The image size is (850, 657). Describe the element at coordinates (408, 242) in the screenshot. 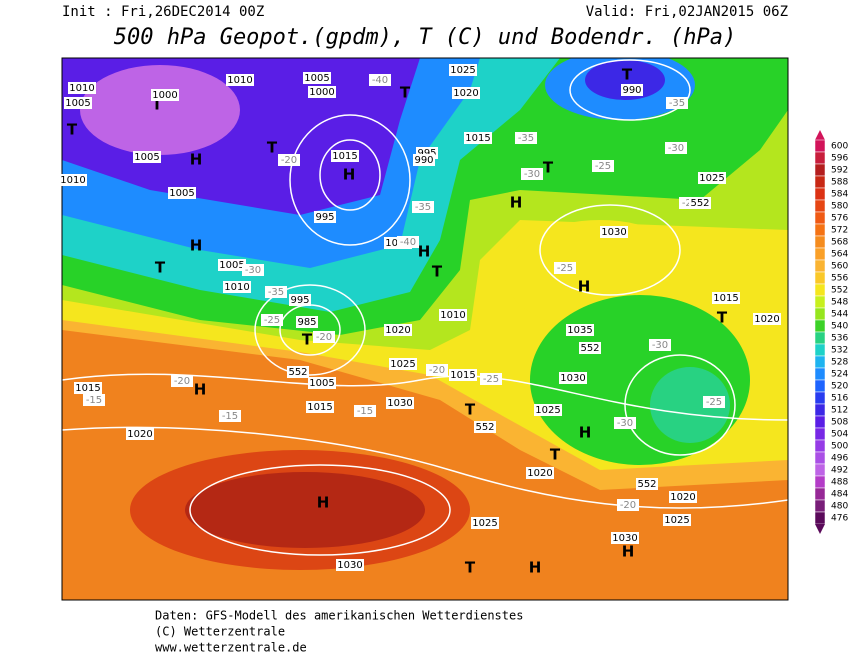

I see `temperature-label: -40` at that location.